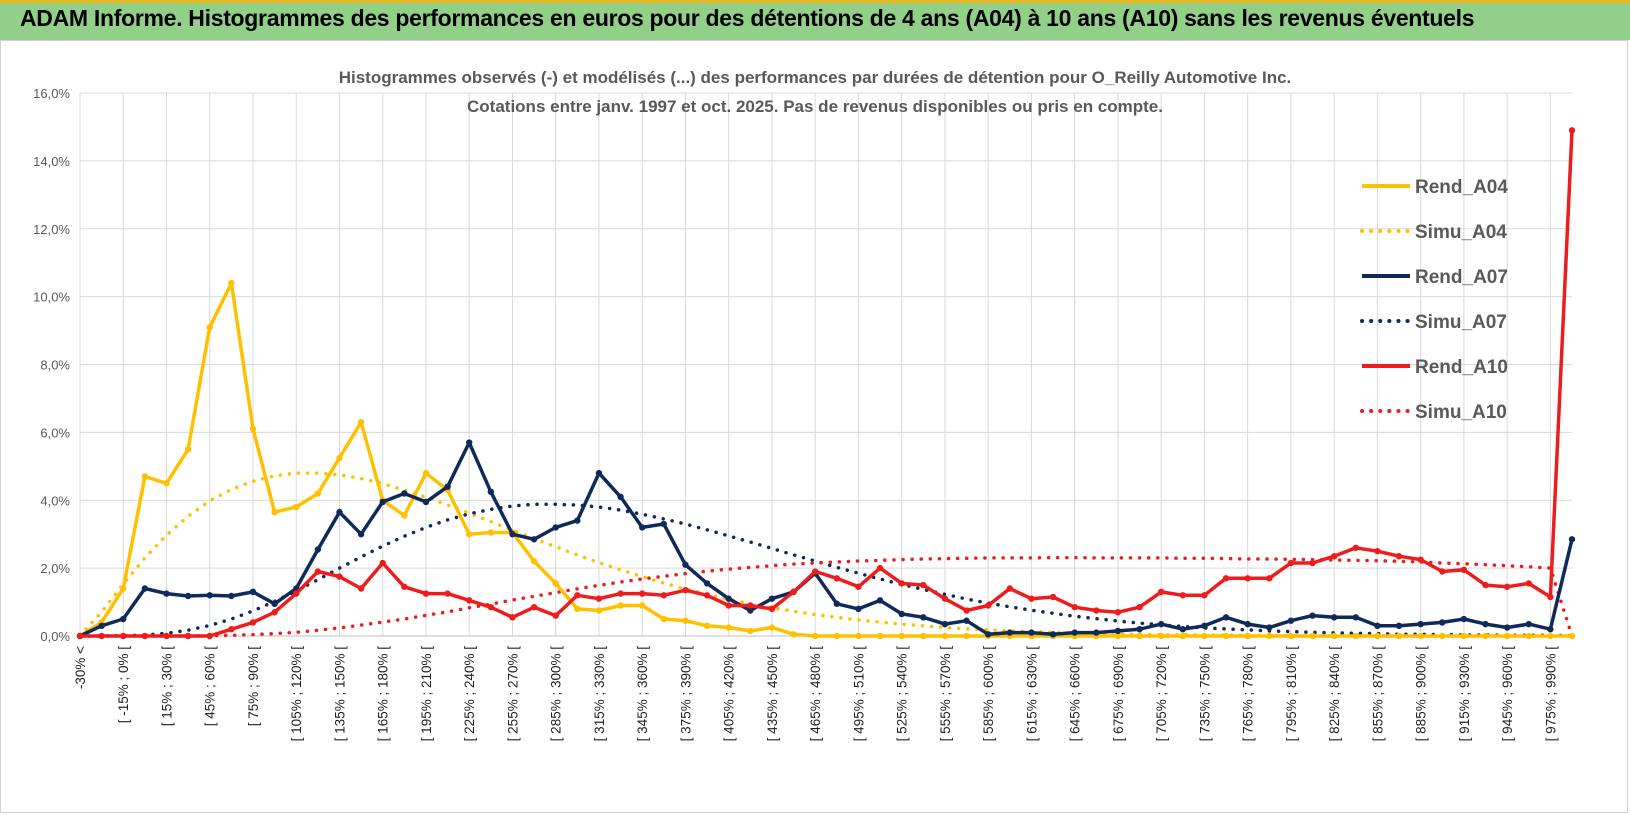 This screenshot has height=815, width=1630. Describe the element at coordinates (599, 694) in the screenshot. I see `x-tick-label: [ 315% ; 330% [` at that location.